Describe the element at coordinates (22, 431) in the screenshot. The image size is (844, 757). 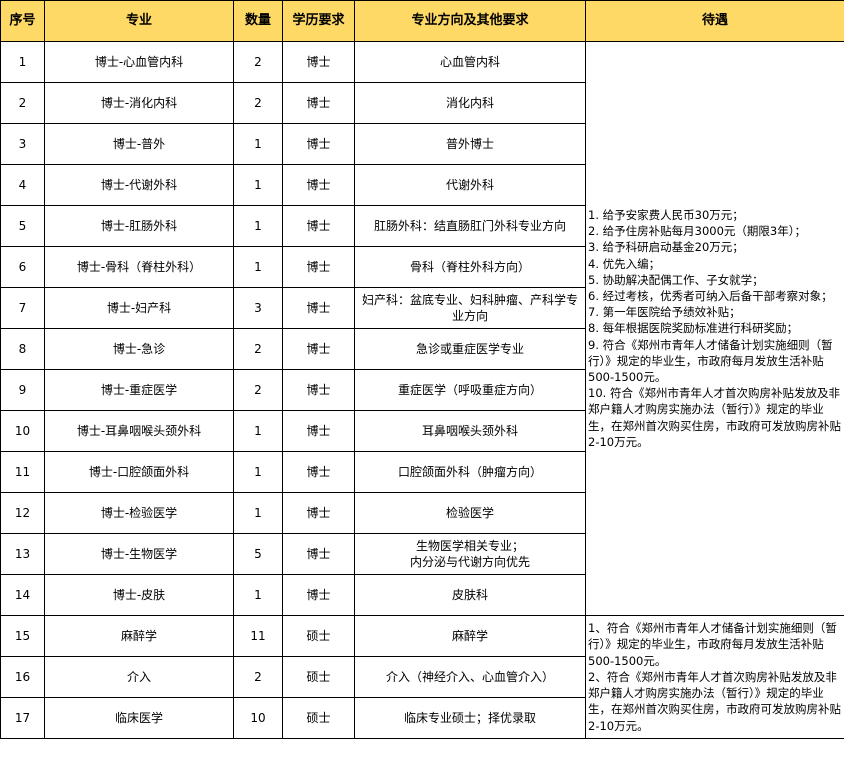
I see `cell-no: 10` at that location.